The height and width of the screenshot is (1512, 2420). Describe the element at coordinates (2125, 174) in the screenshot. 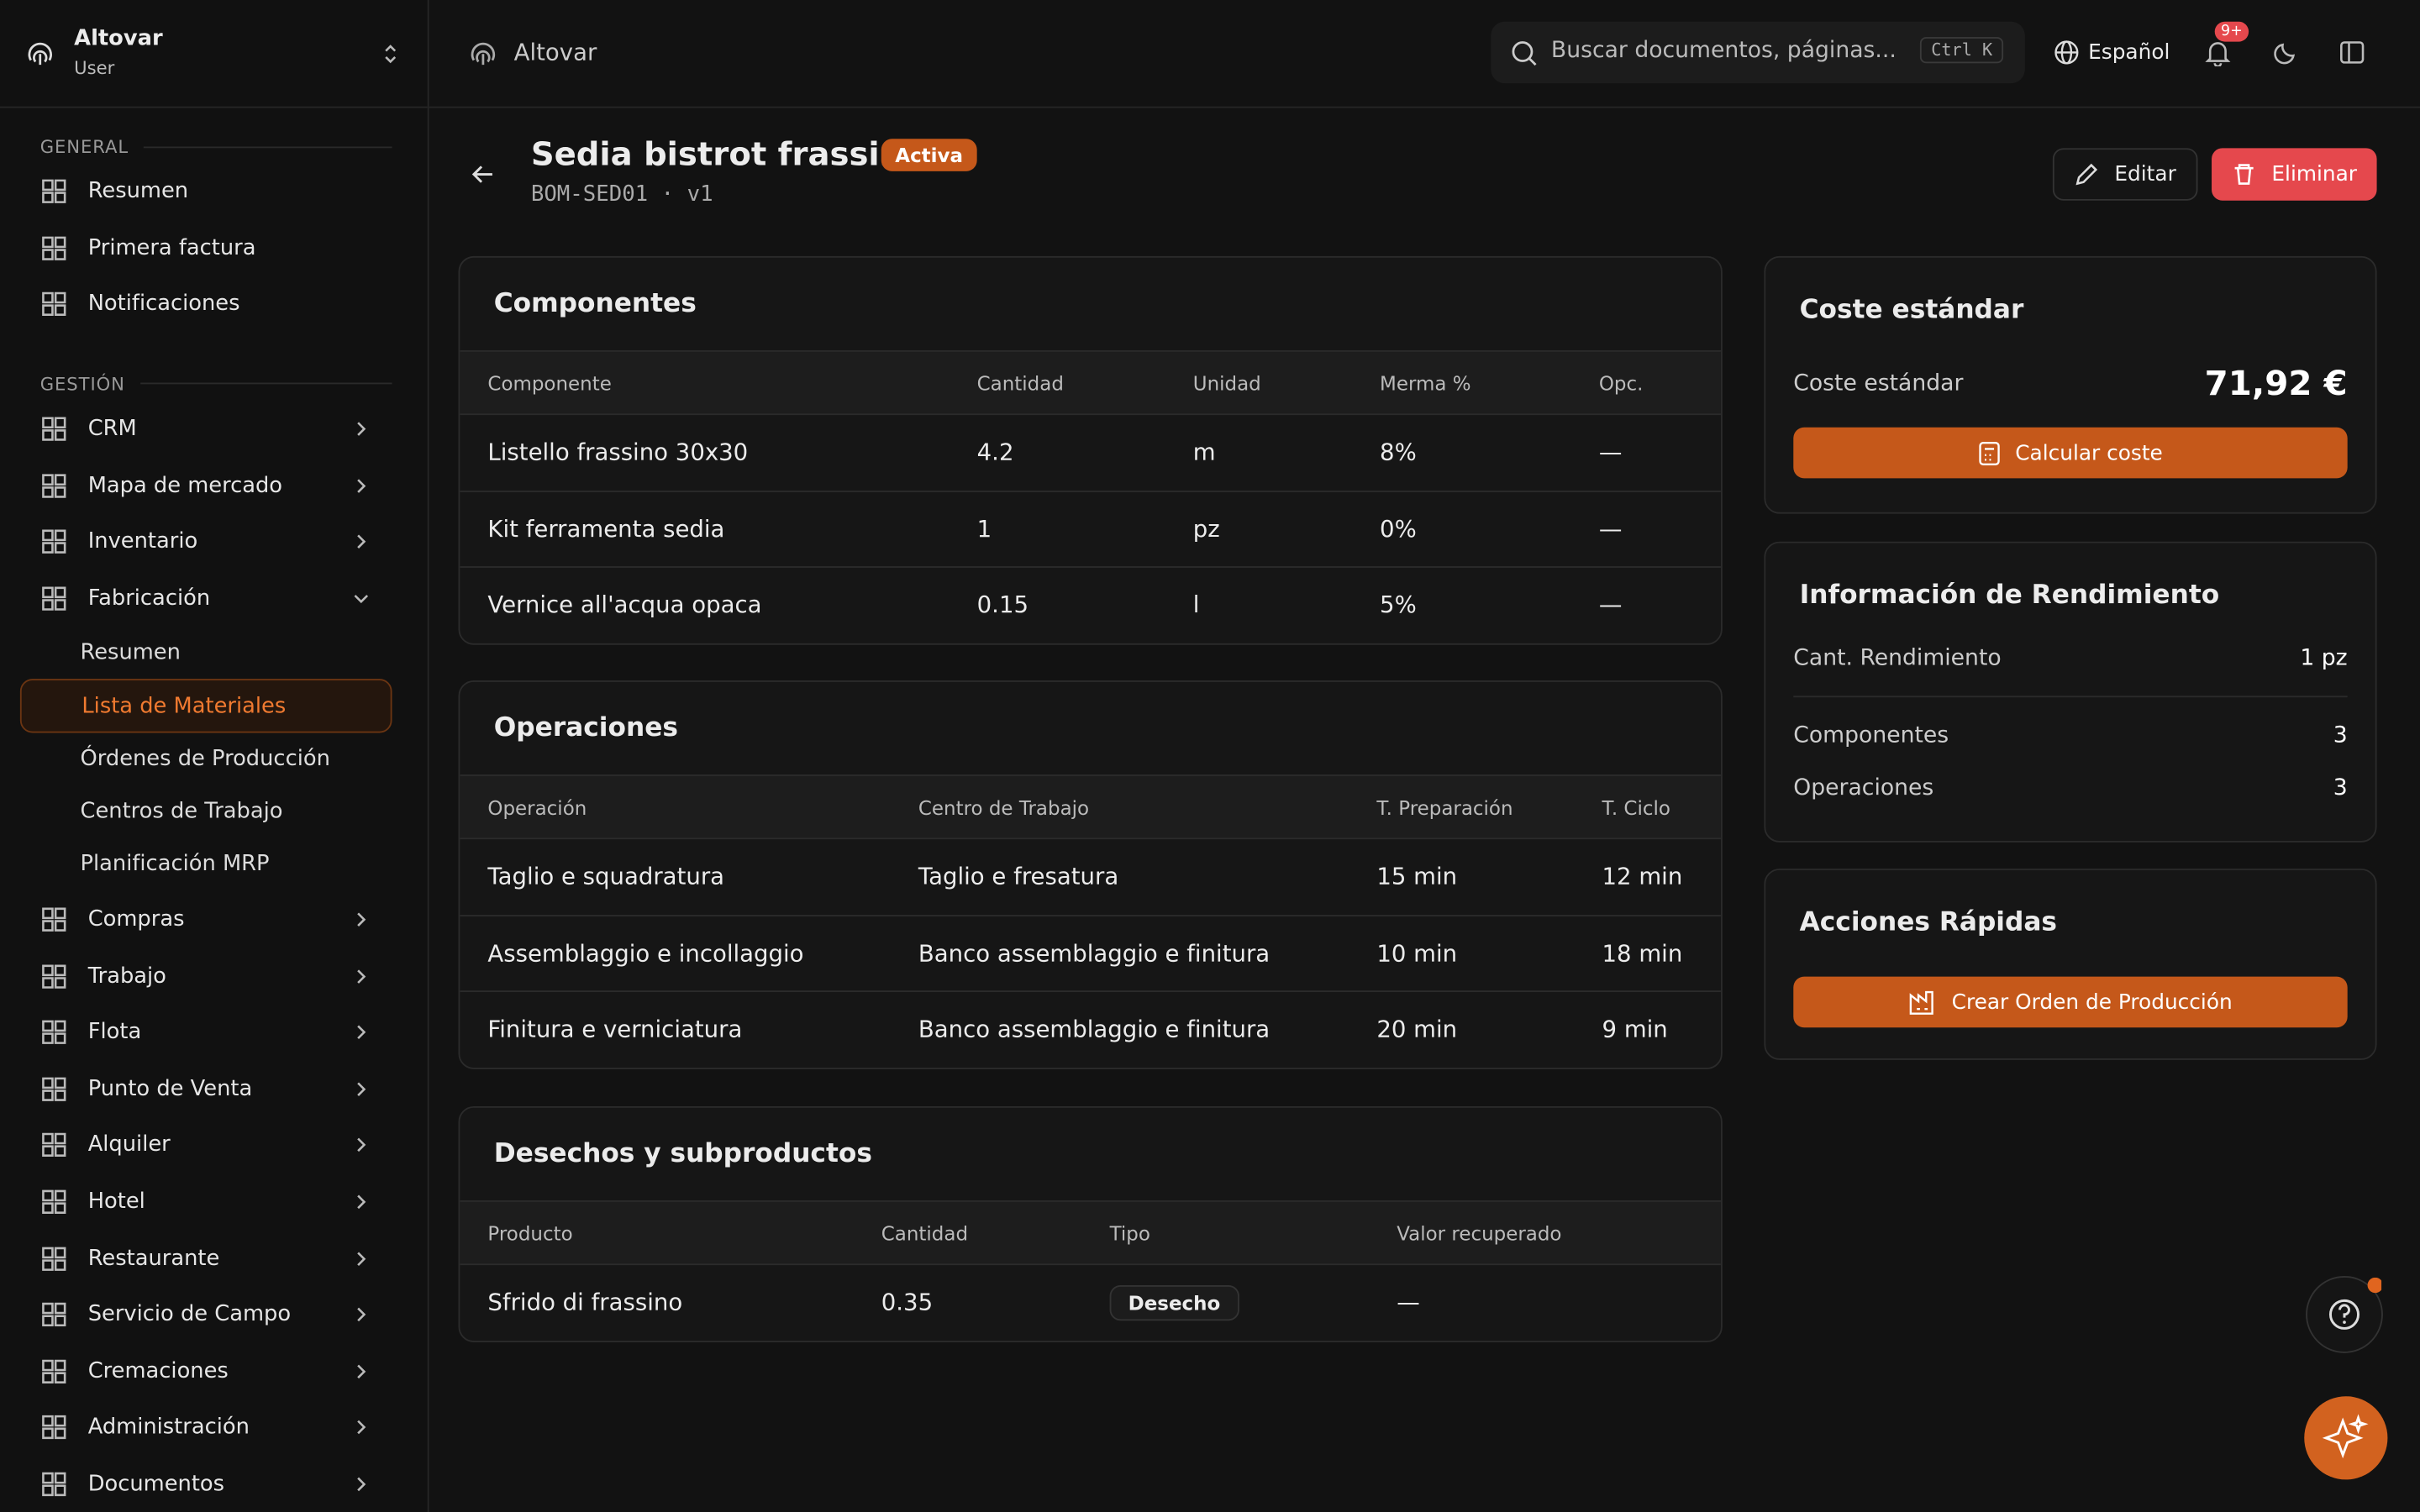

I see `edit-button: Editar` at that location.